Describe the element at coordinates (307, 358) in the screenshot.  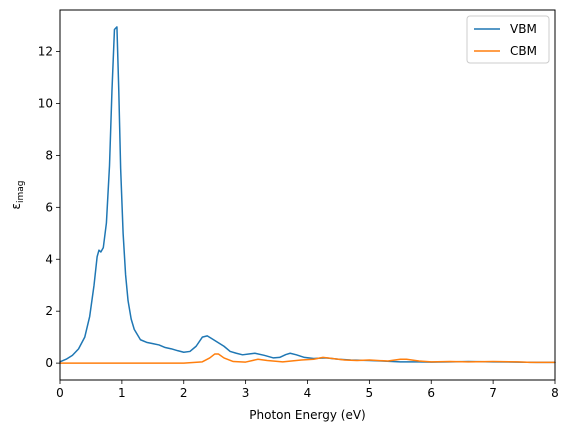
I see `series-line-cbm` at that location.